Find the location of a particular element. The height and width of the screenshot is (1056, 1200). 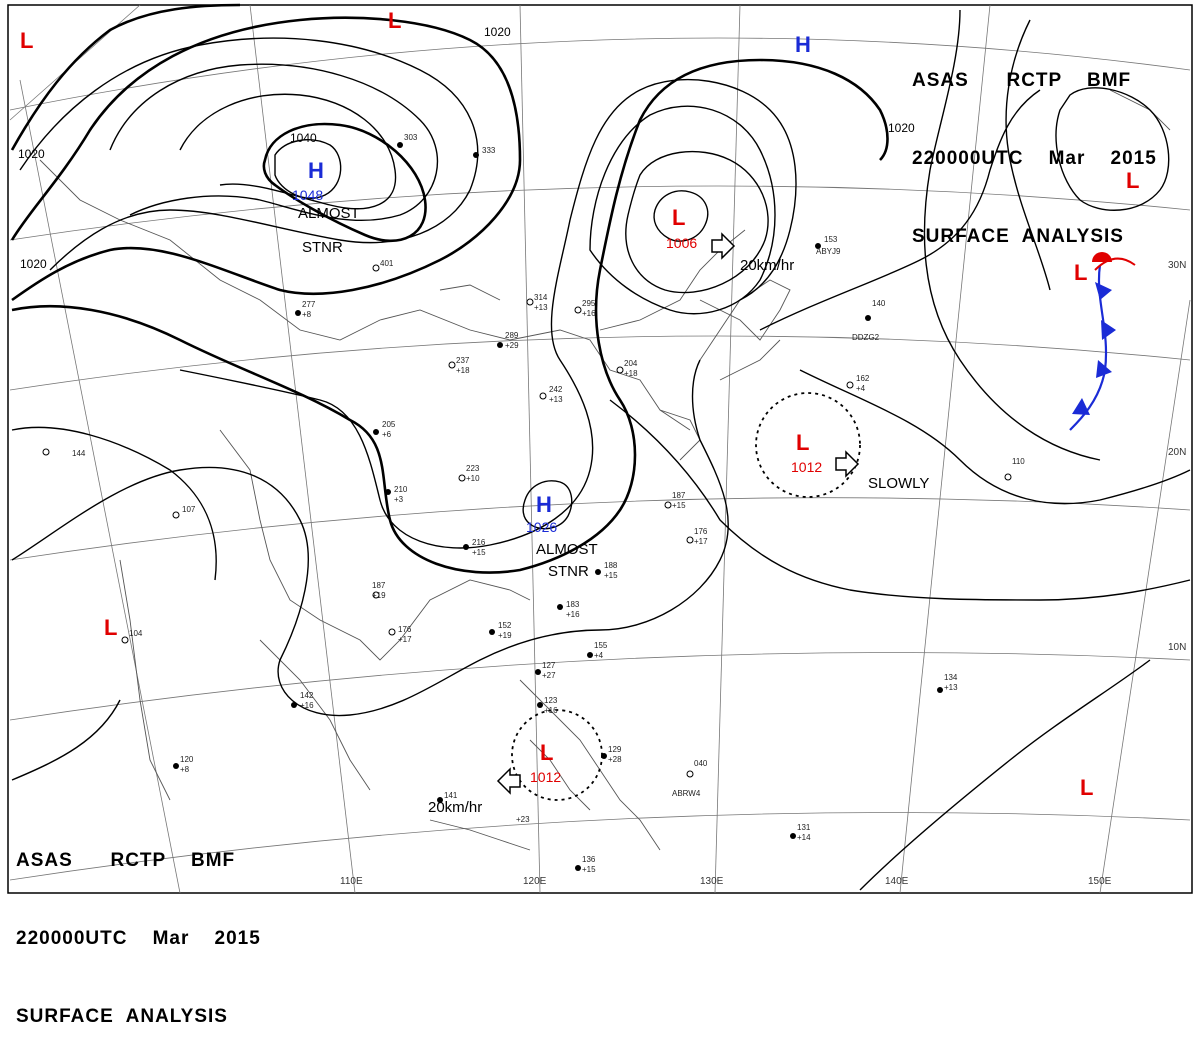

title-region: ASAS is located at coordinates (44, 860).